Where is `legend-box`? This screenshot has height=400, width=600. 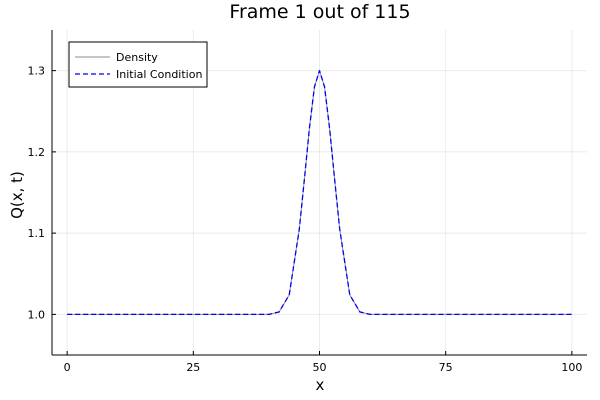 legend-box is located at coordinates (138, 64).